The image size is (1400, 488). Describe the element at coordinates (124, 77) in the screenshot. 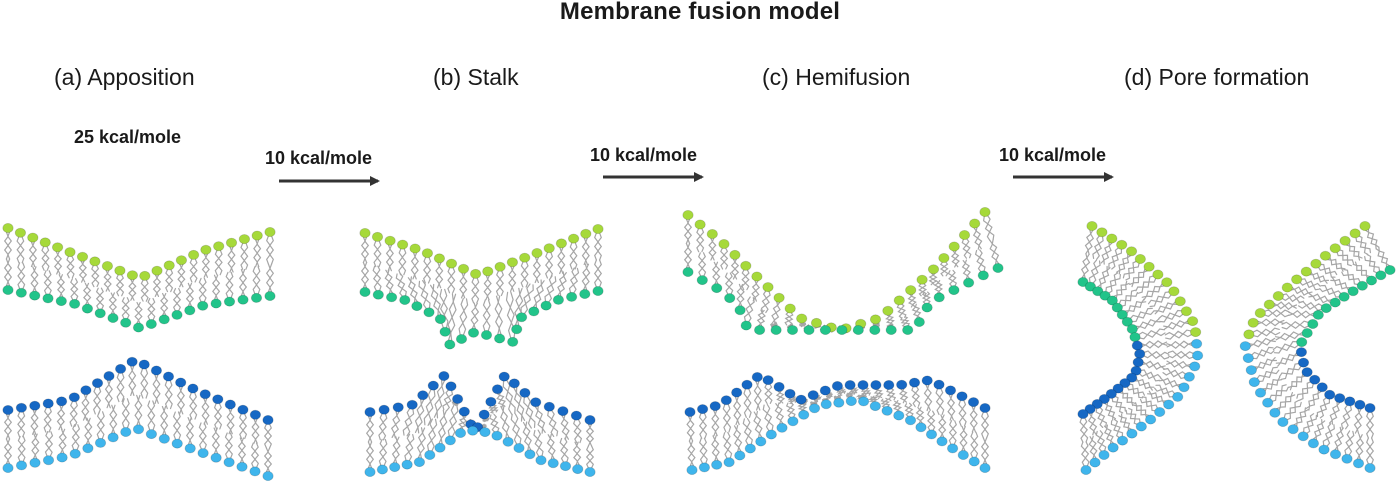

I see `stage-label-apposition: (a) Apposition` at that location.